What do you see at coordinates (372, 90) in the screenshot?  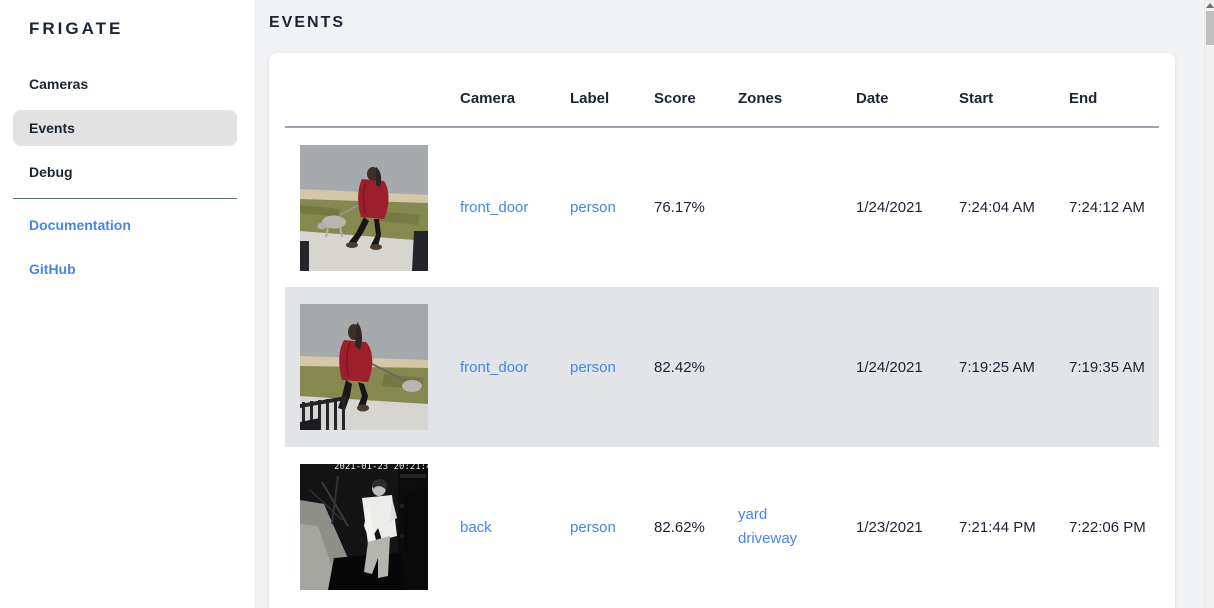 I see `column-header-thumbnail` at bounding box center [372, 90].